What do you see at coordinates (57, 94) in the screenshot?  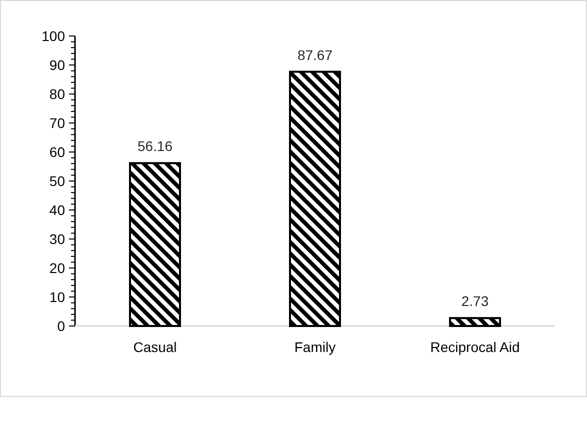 I see `y-tick-label: 80` at bounding box center [57, 94].